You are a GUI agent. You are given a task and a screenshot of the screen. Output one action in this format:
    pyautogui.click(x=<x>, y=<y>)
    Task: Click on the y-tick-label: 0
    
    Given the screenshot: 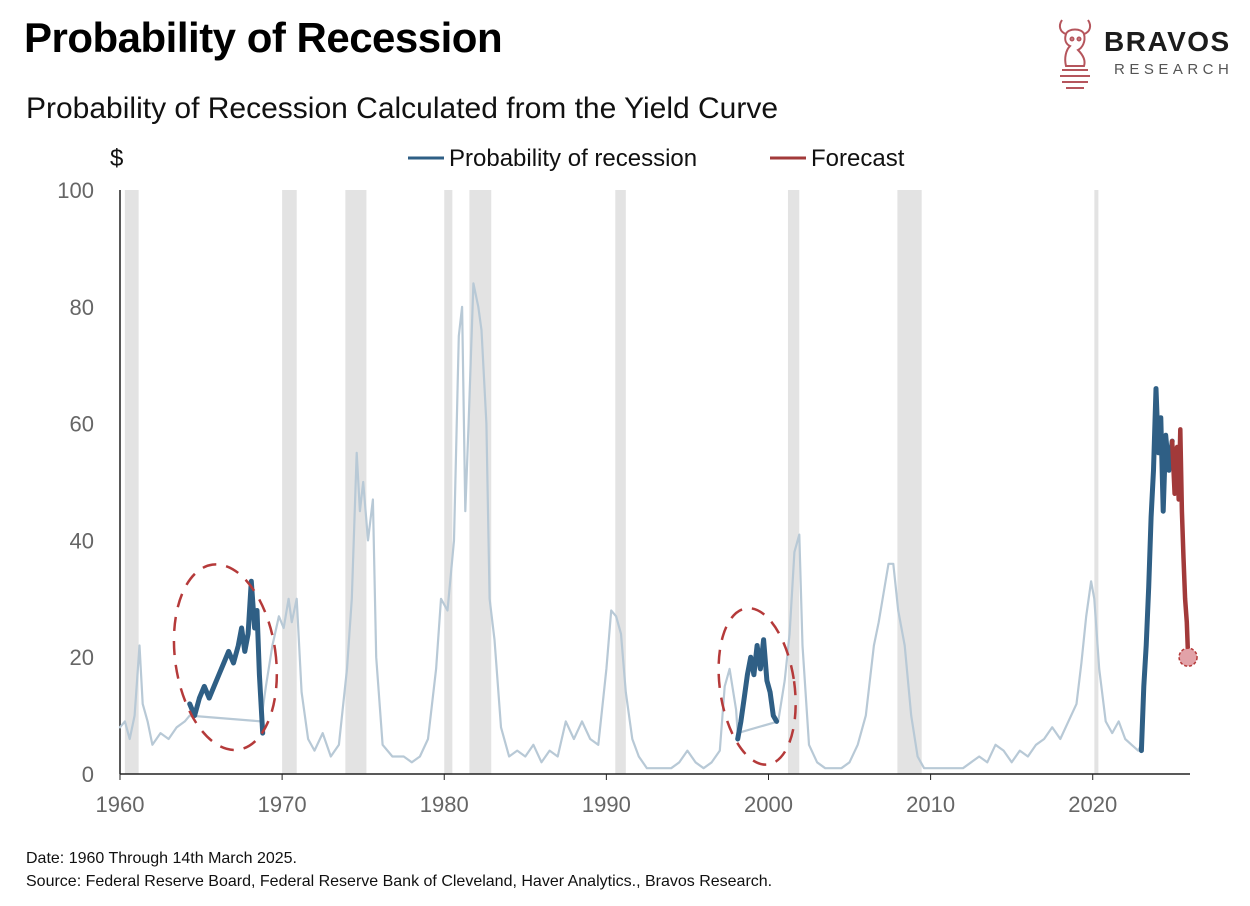 What is the action you would take?
    pyautogui.click(x=88, y=774)
    